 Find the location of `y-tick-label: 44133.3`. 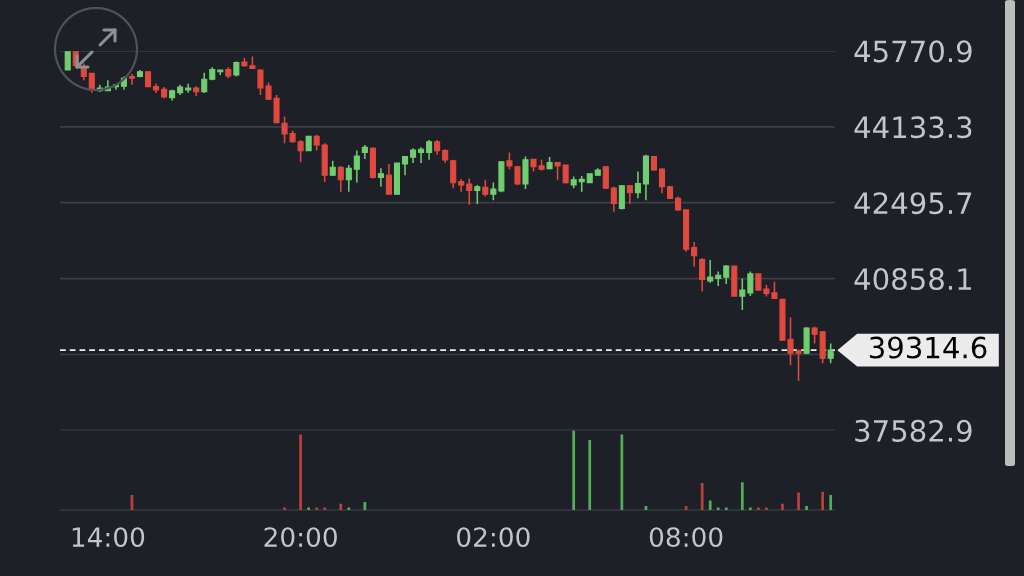

y-tick-label: 44133.3 is located at coordinates (913, 127).